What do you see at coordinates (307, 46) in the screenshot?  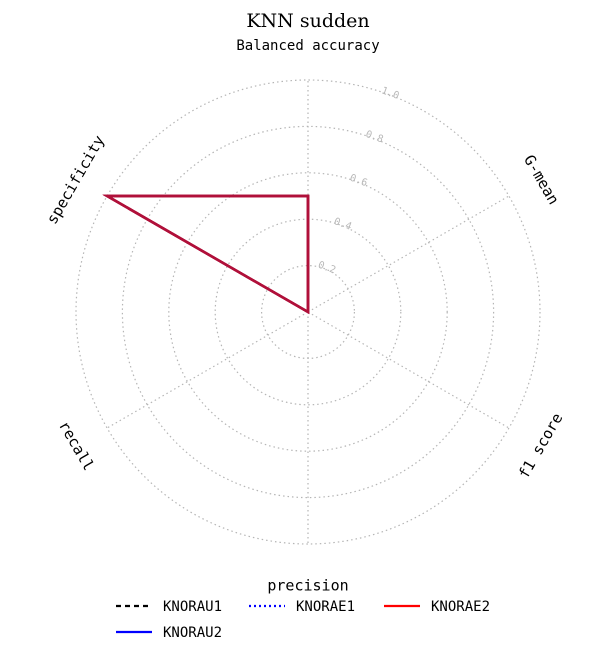 I see `axis-label-1: Balanced accuracy` at bounding box center [307, 46].